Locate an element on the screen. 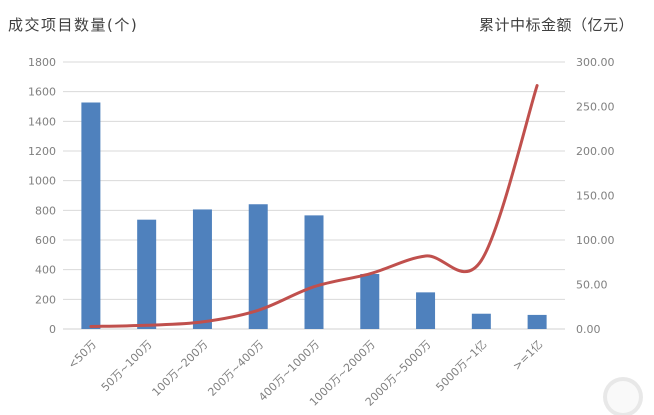 The image size is (654, 415). right-tick-label: 250.00 is located at coordinates (595, 107).